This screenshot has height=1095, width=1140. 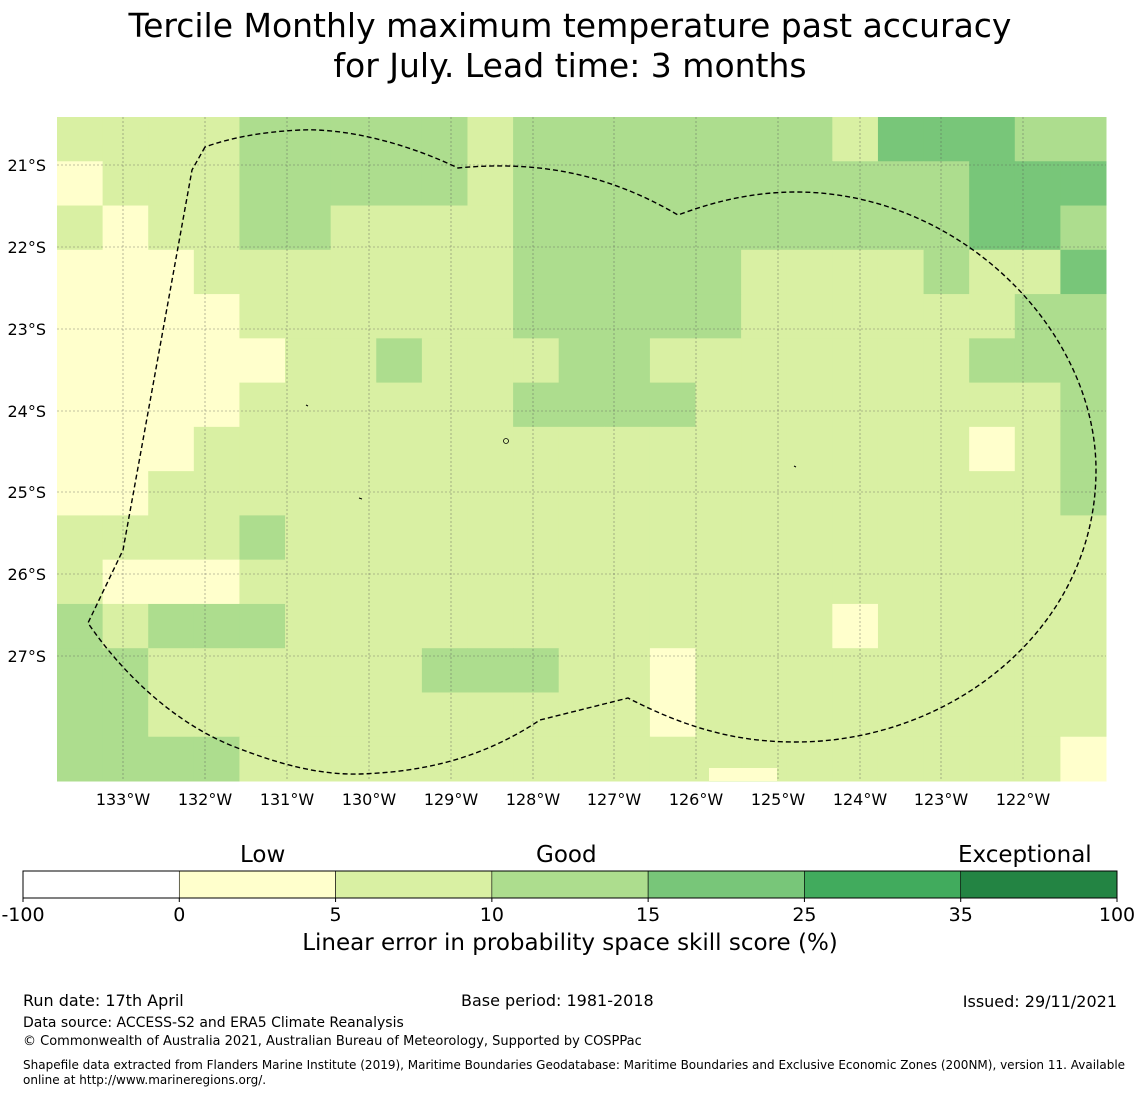 What do you see at coordinates (26, 492) in the screenshot?
I see `lat-tick-label: 25°S` at bounding box center [26, 492].